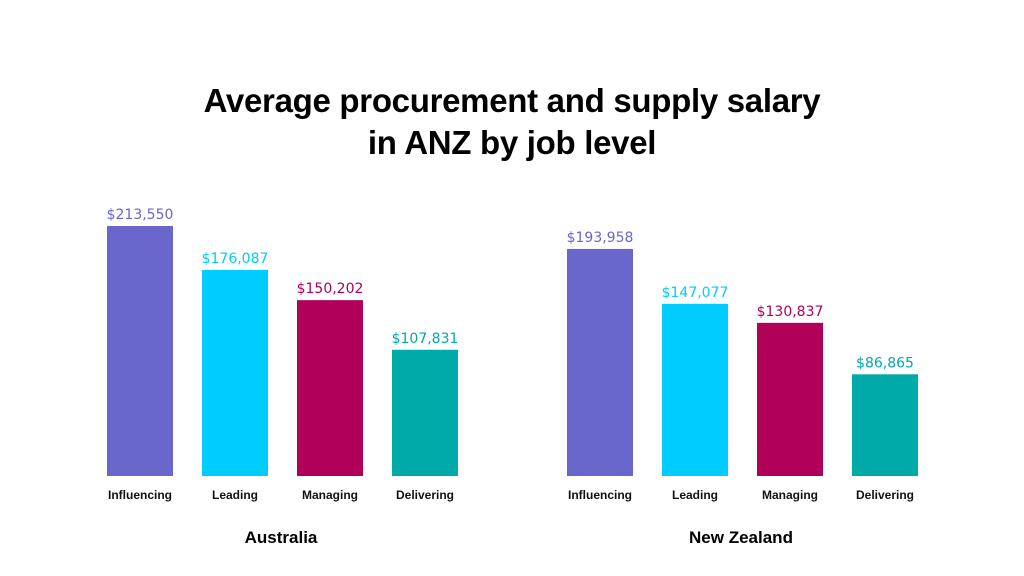 The height and width of the screenshot is (576, 1024). Describe the element at coordinates (600, 238) in the screenshot. I see `value-label: $193,958` at that location.